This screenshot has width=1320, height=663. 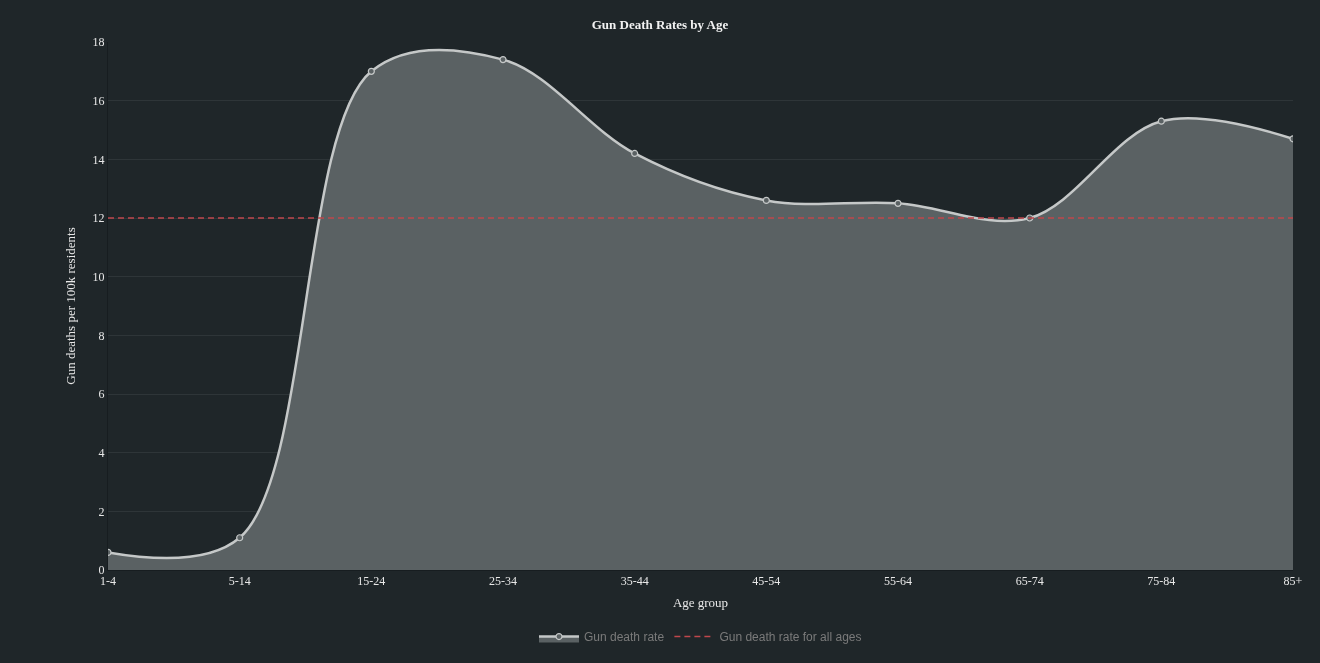 I want to click on y-tick-label: 18, so click(x=98, y=42).